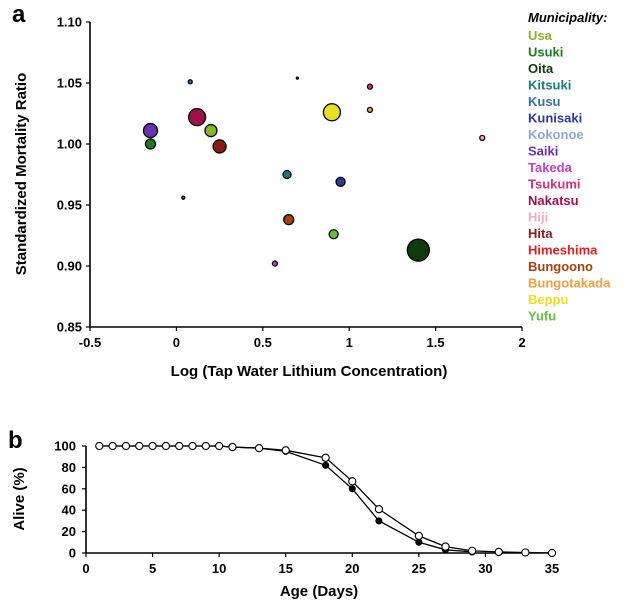 The height and width of the screenshot is (606, 626). Describe the element at coordinates (548, 299) in the screenshot. I see `legend-entry: Beppu` at that location.